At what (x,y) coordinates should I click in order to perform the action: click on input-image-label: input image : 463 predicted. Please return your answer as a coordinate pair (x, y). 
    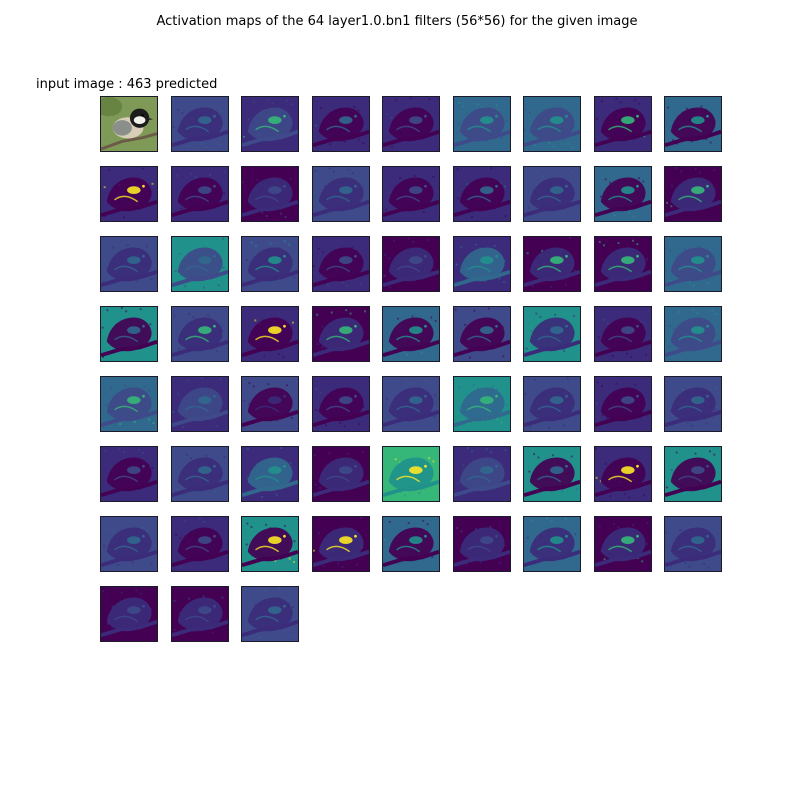
    Looking at the image, I should click on (127, 84).